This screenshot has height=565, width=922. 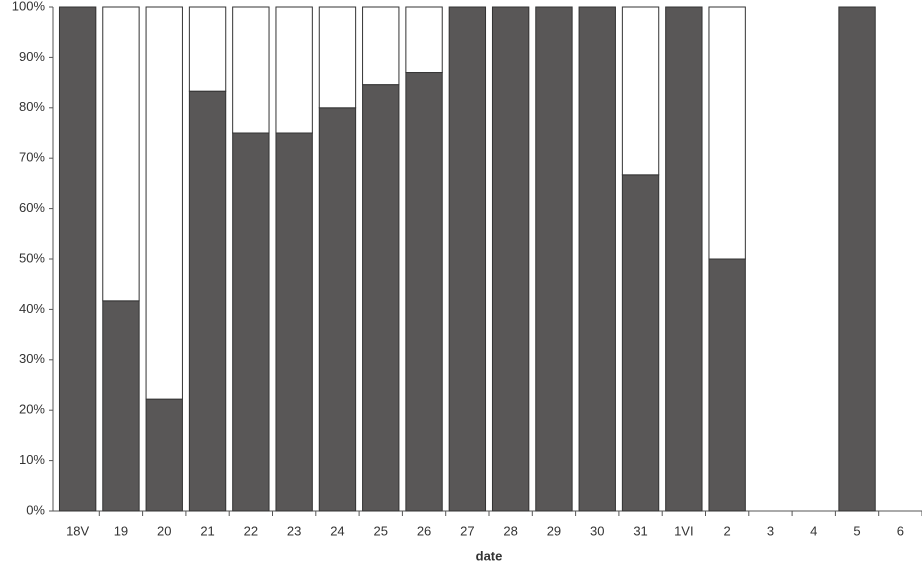 I want to click on x-tick-label: 22, so click(x=251, y=530).